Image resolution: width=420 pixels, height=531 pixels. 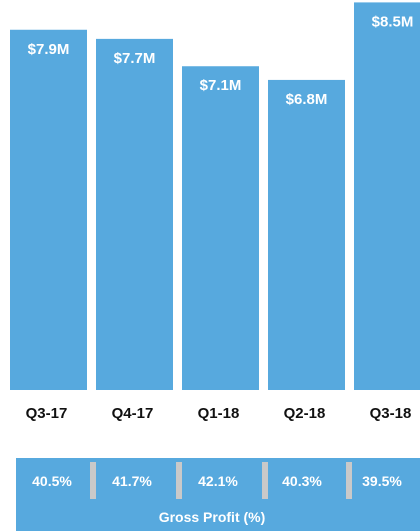 What do you see at coordinates (302, 481) in the screenshot?
I see `gross-profit-value-q2-18: 40.3%` at bounding box center [302, 481].